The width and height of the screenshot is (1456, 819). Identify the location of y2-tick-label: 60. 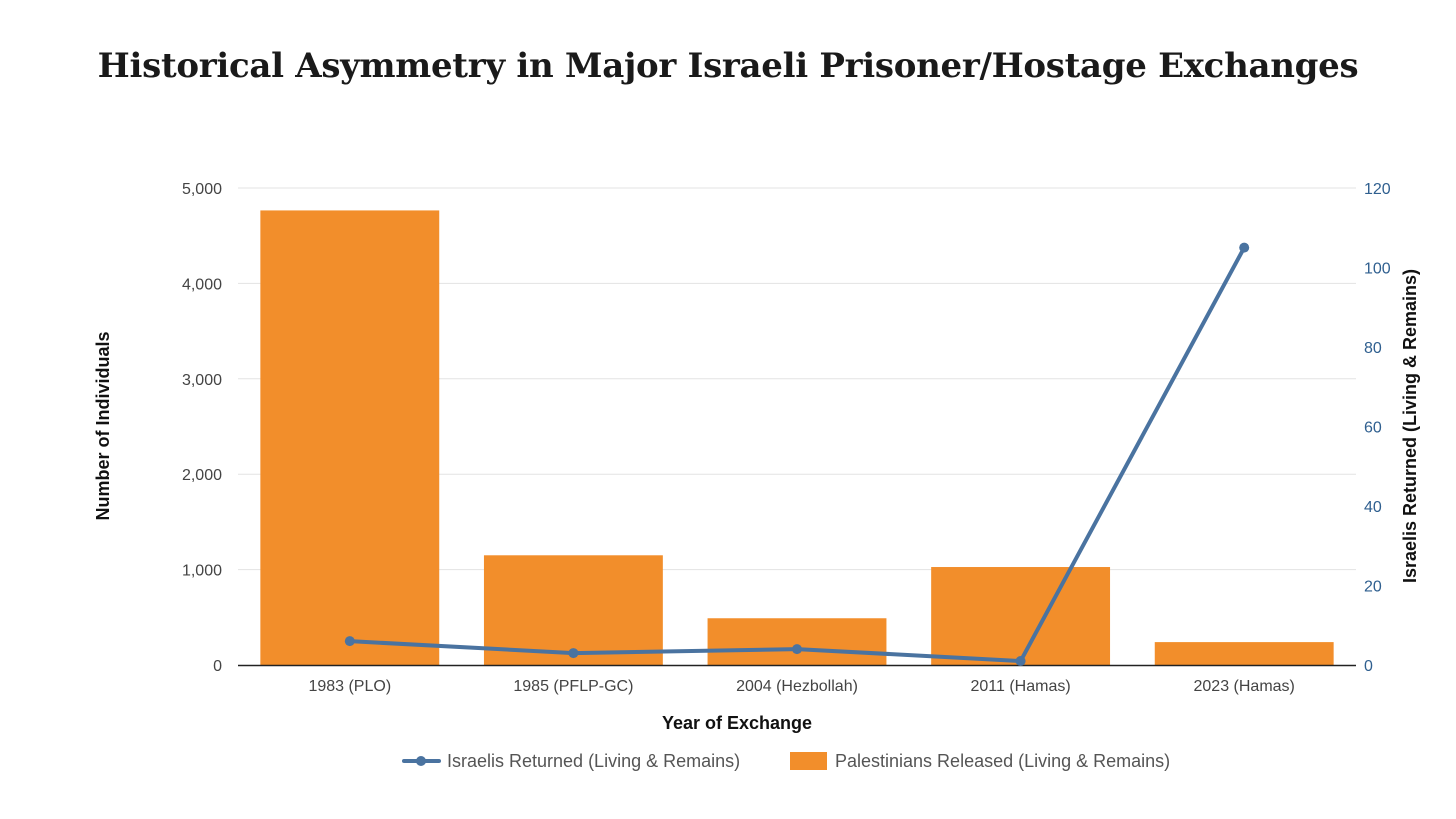
(1373, 428).